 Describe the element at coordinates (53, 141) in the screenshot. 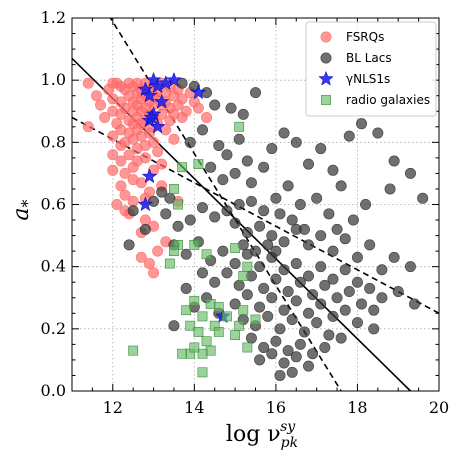

I see `y-tick-label: 0.8` at that location.